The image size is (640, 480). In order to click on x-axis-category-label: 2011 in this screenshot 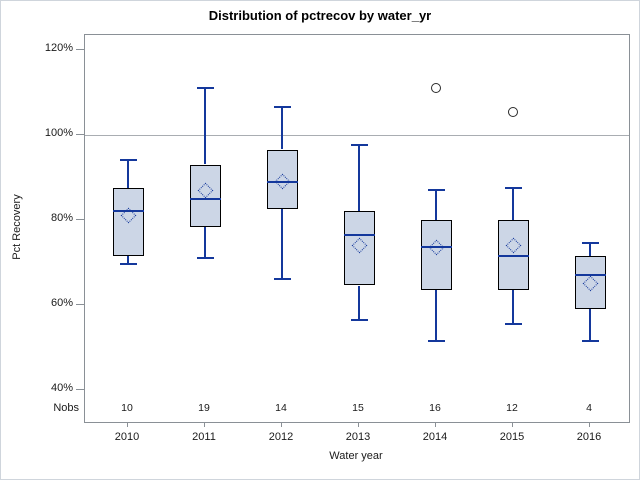, I will do `click(204, 437)`.